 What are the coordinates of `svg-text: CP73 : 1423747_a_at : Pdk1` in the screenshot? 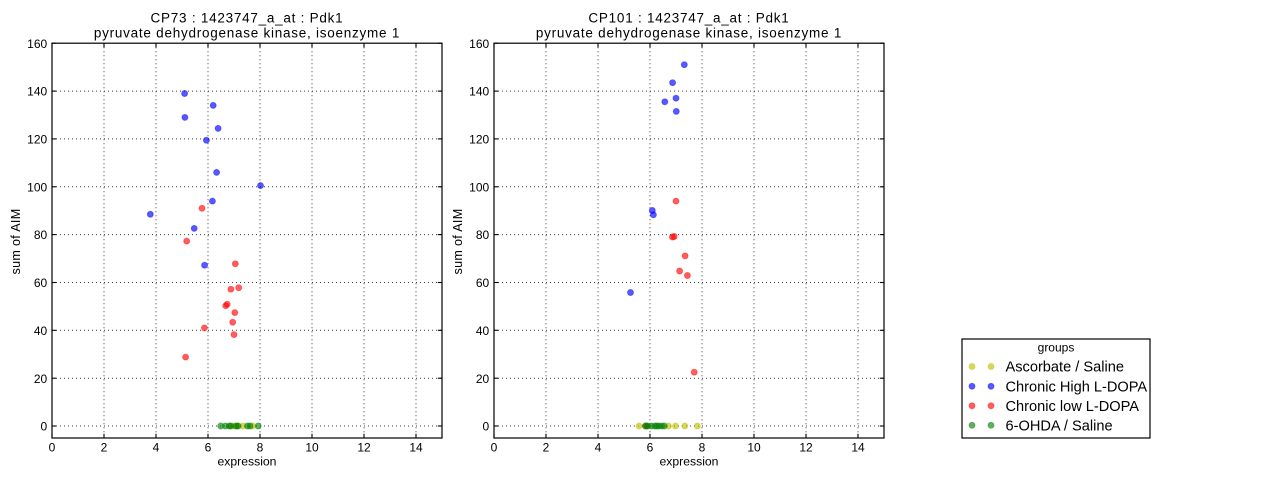 It's located at (247, 18).